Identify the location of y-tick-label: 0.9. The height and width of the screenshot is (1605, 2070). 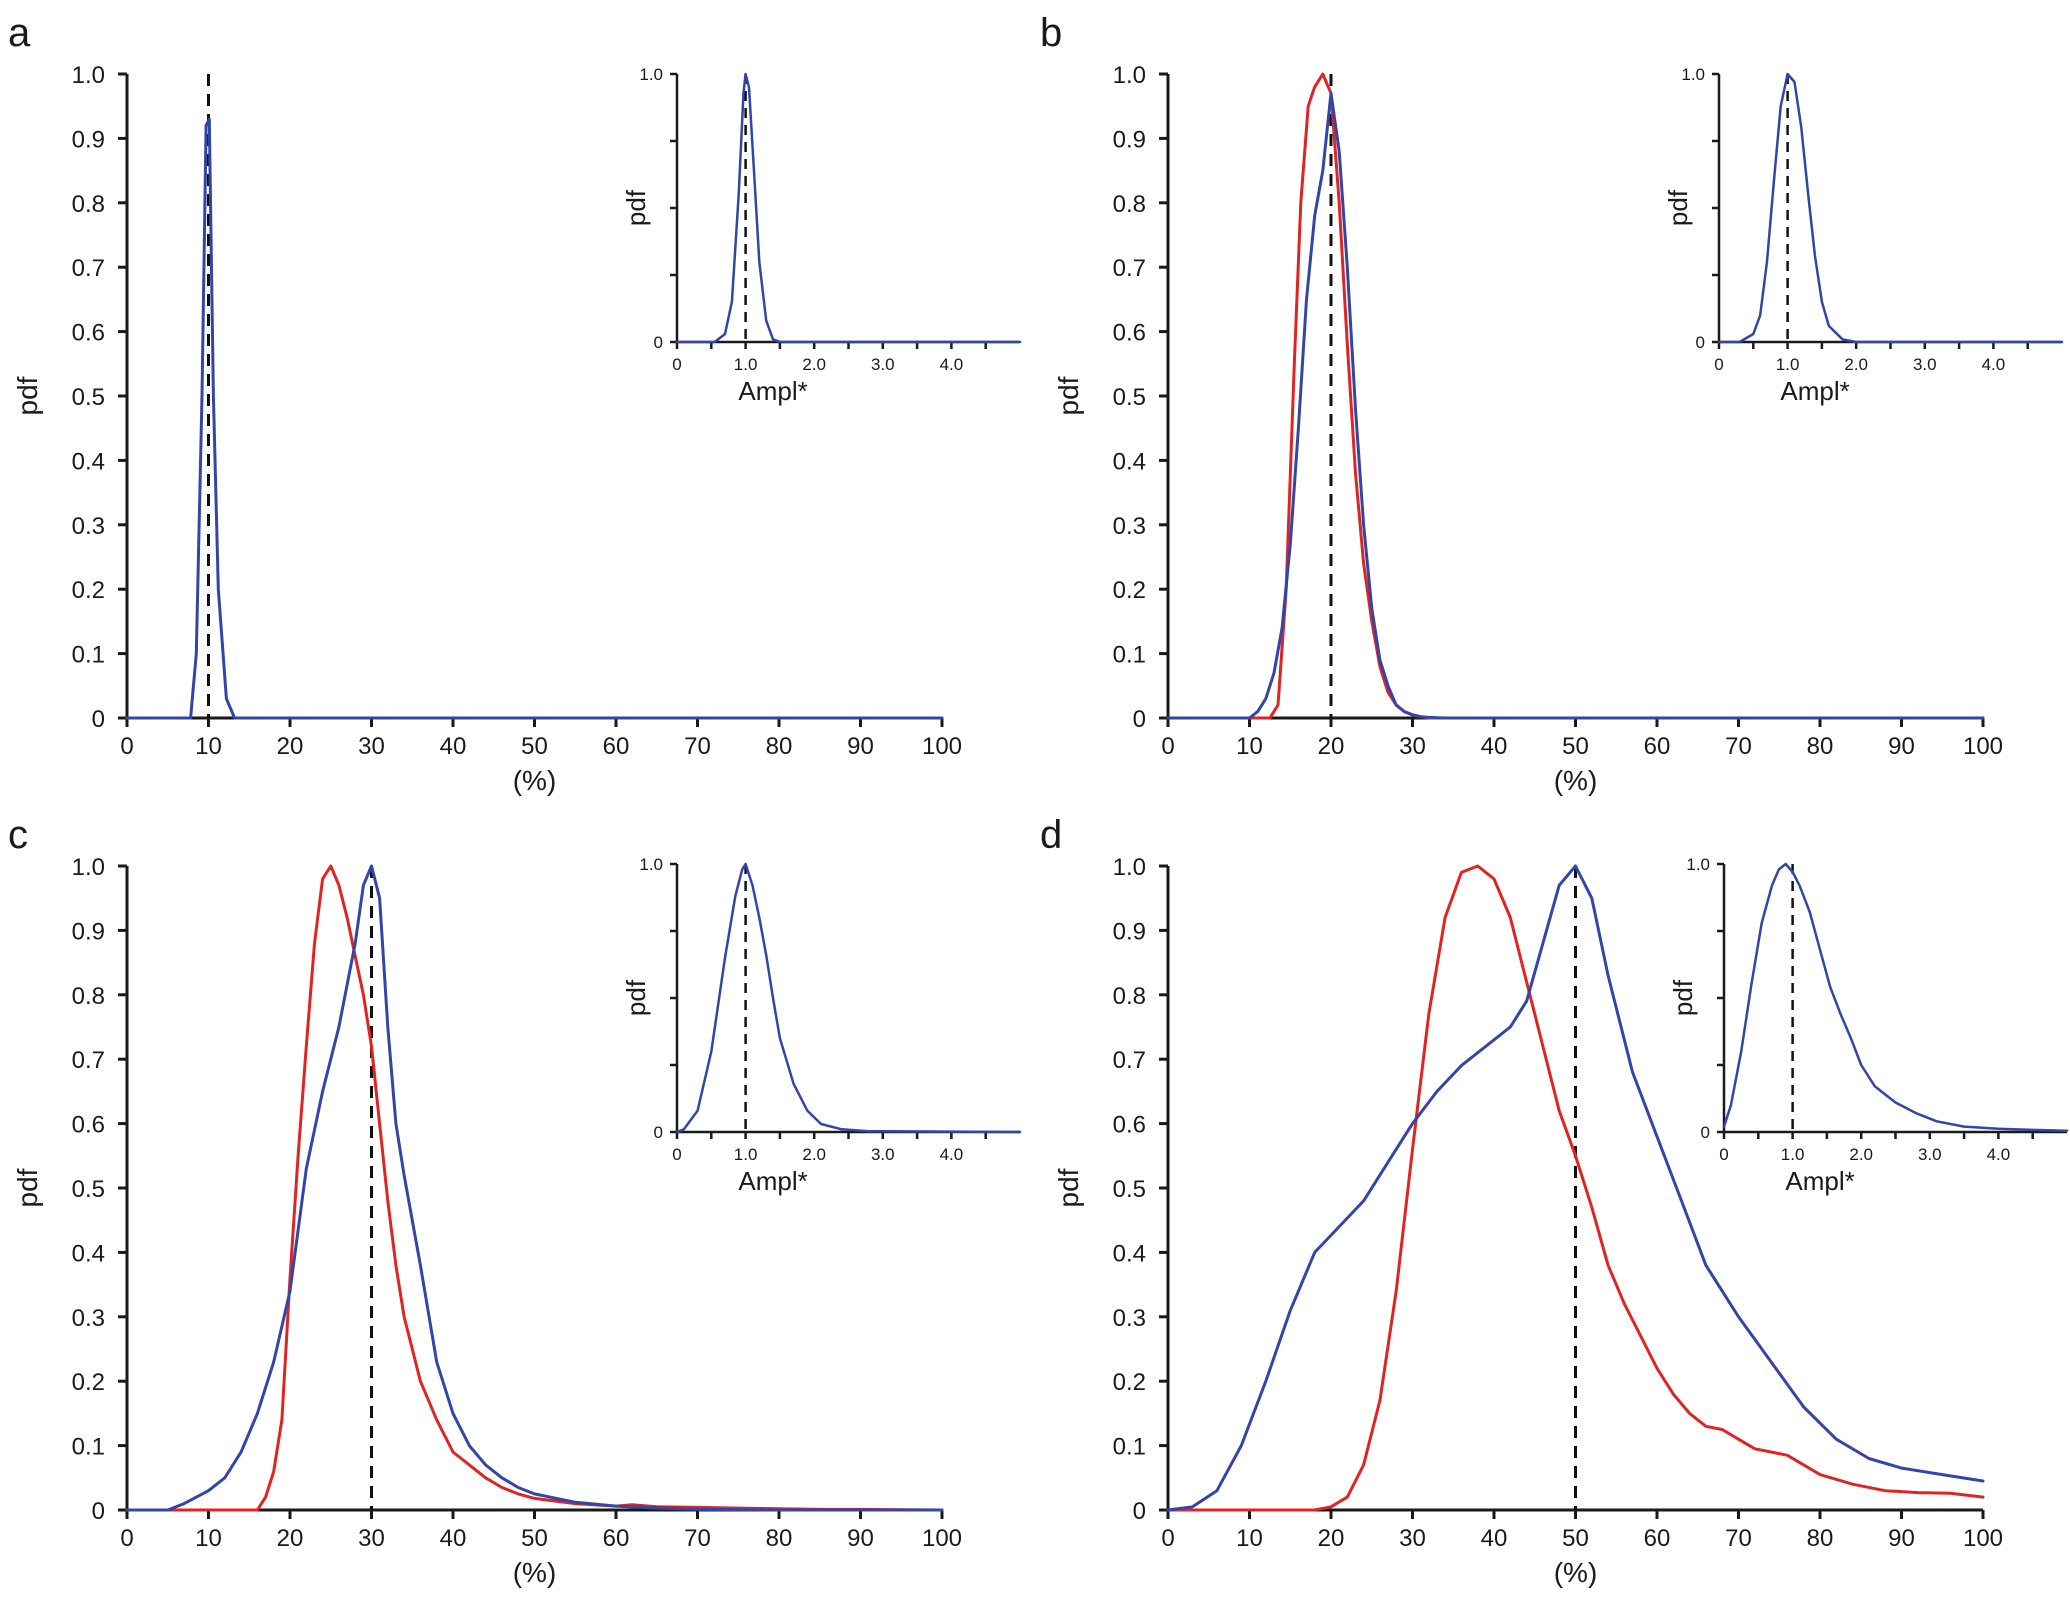
(88, 931).